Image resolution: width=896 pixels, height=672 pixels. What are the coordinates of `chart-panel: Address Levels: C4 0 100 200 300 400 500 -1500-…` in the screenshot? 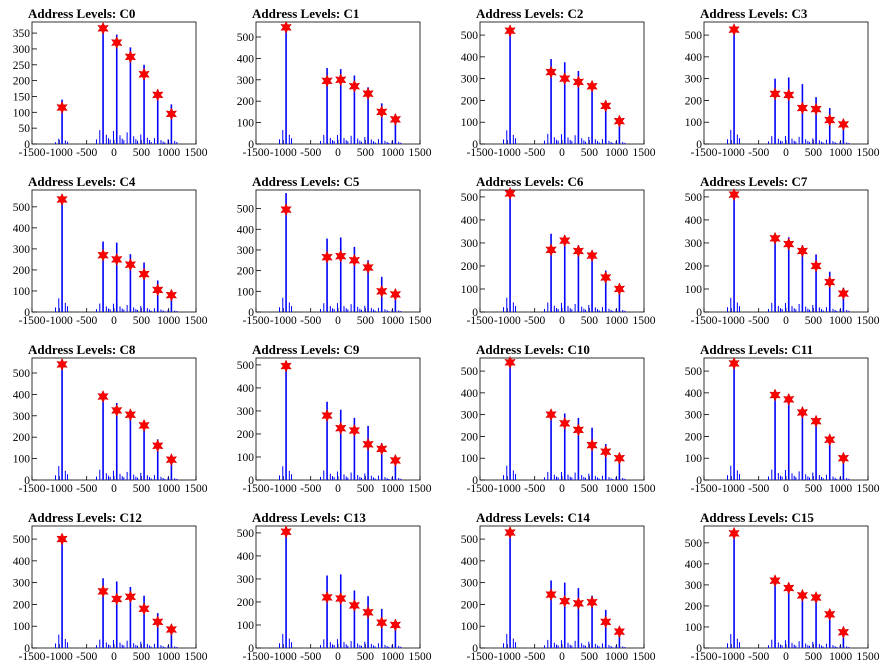 It's located at (112, 252).